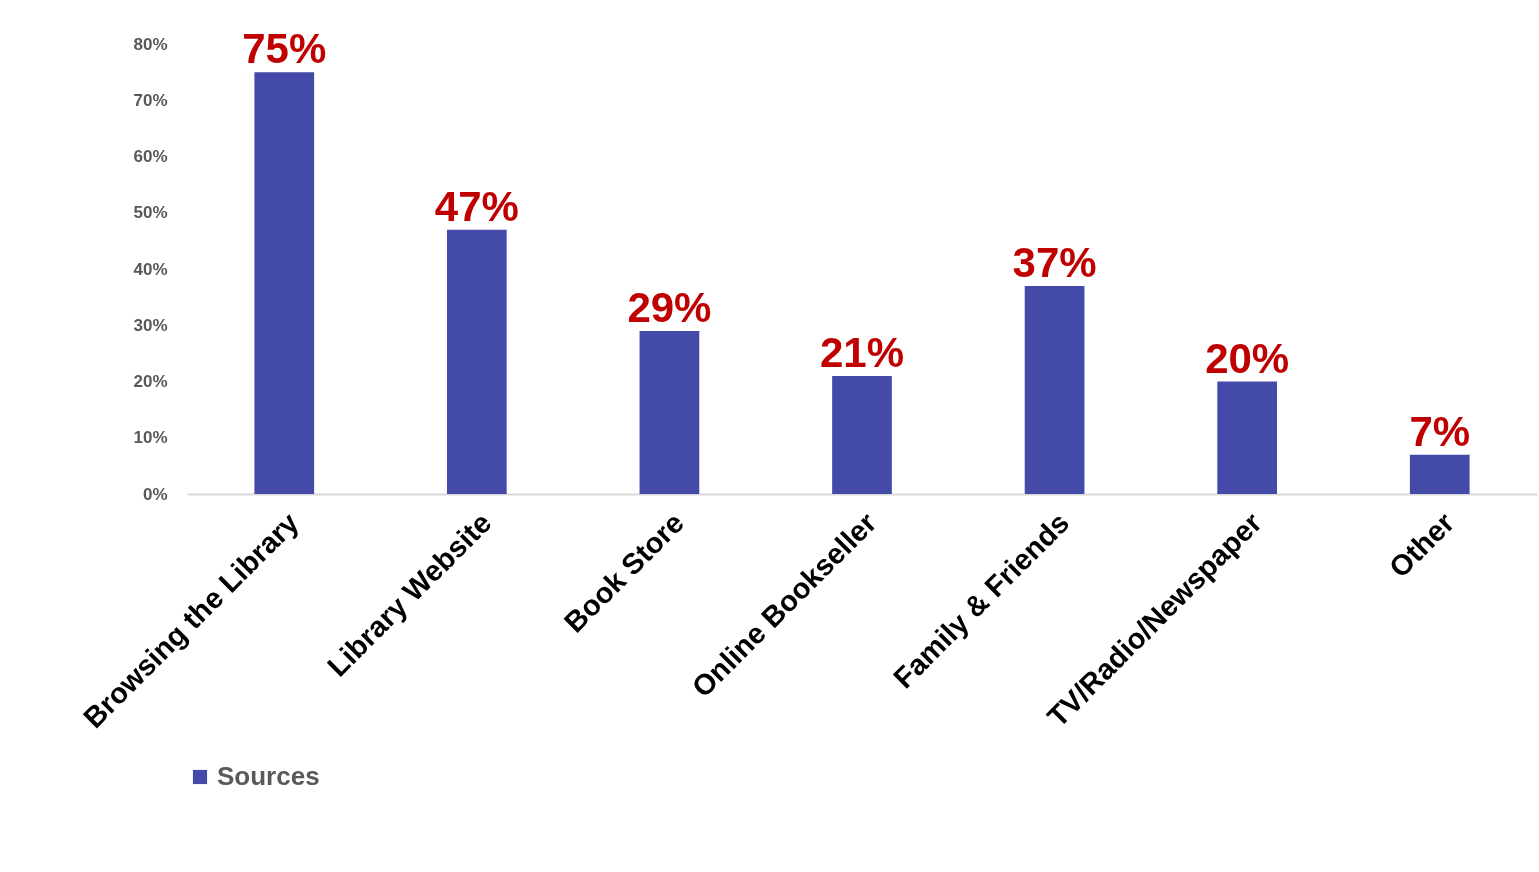 The image size is (1539, 872). What do you see at coordinates (150, 438) in the screenshot?
I see `y-tick-label: 10%` at bounding box center [150, 438].